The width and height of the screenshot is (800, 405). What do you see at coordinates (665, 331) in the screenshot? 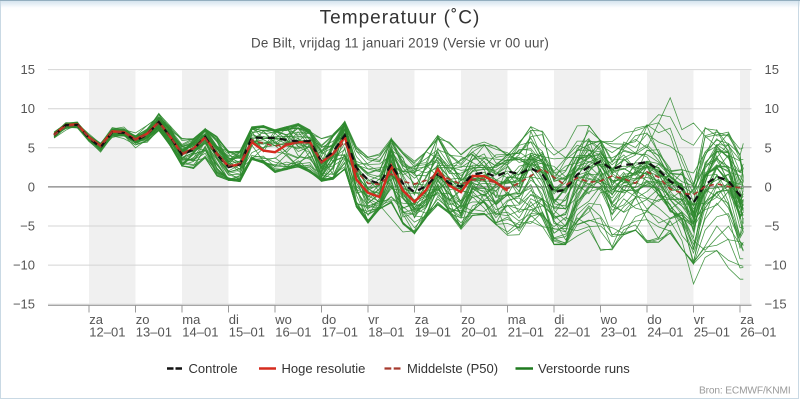
I see `svg-text: 24–01` at bounding box center [665, 331].